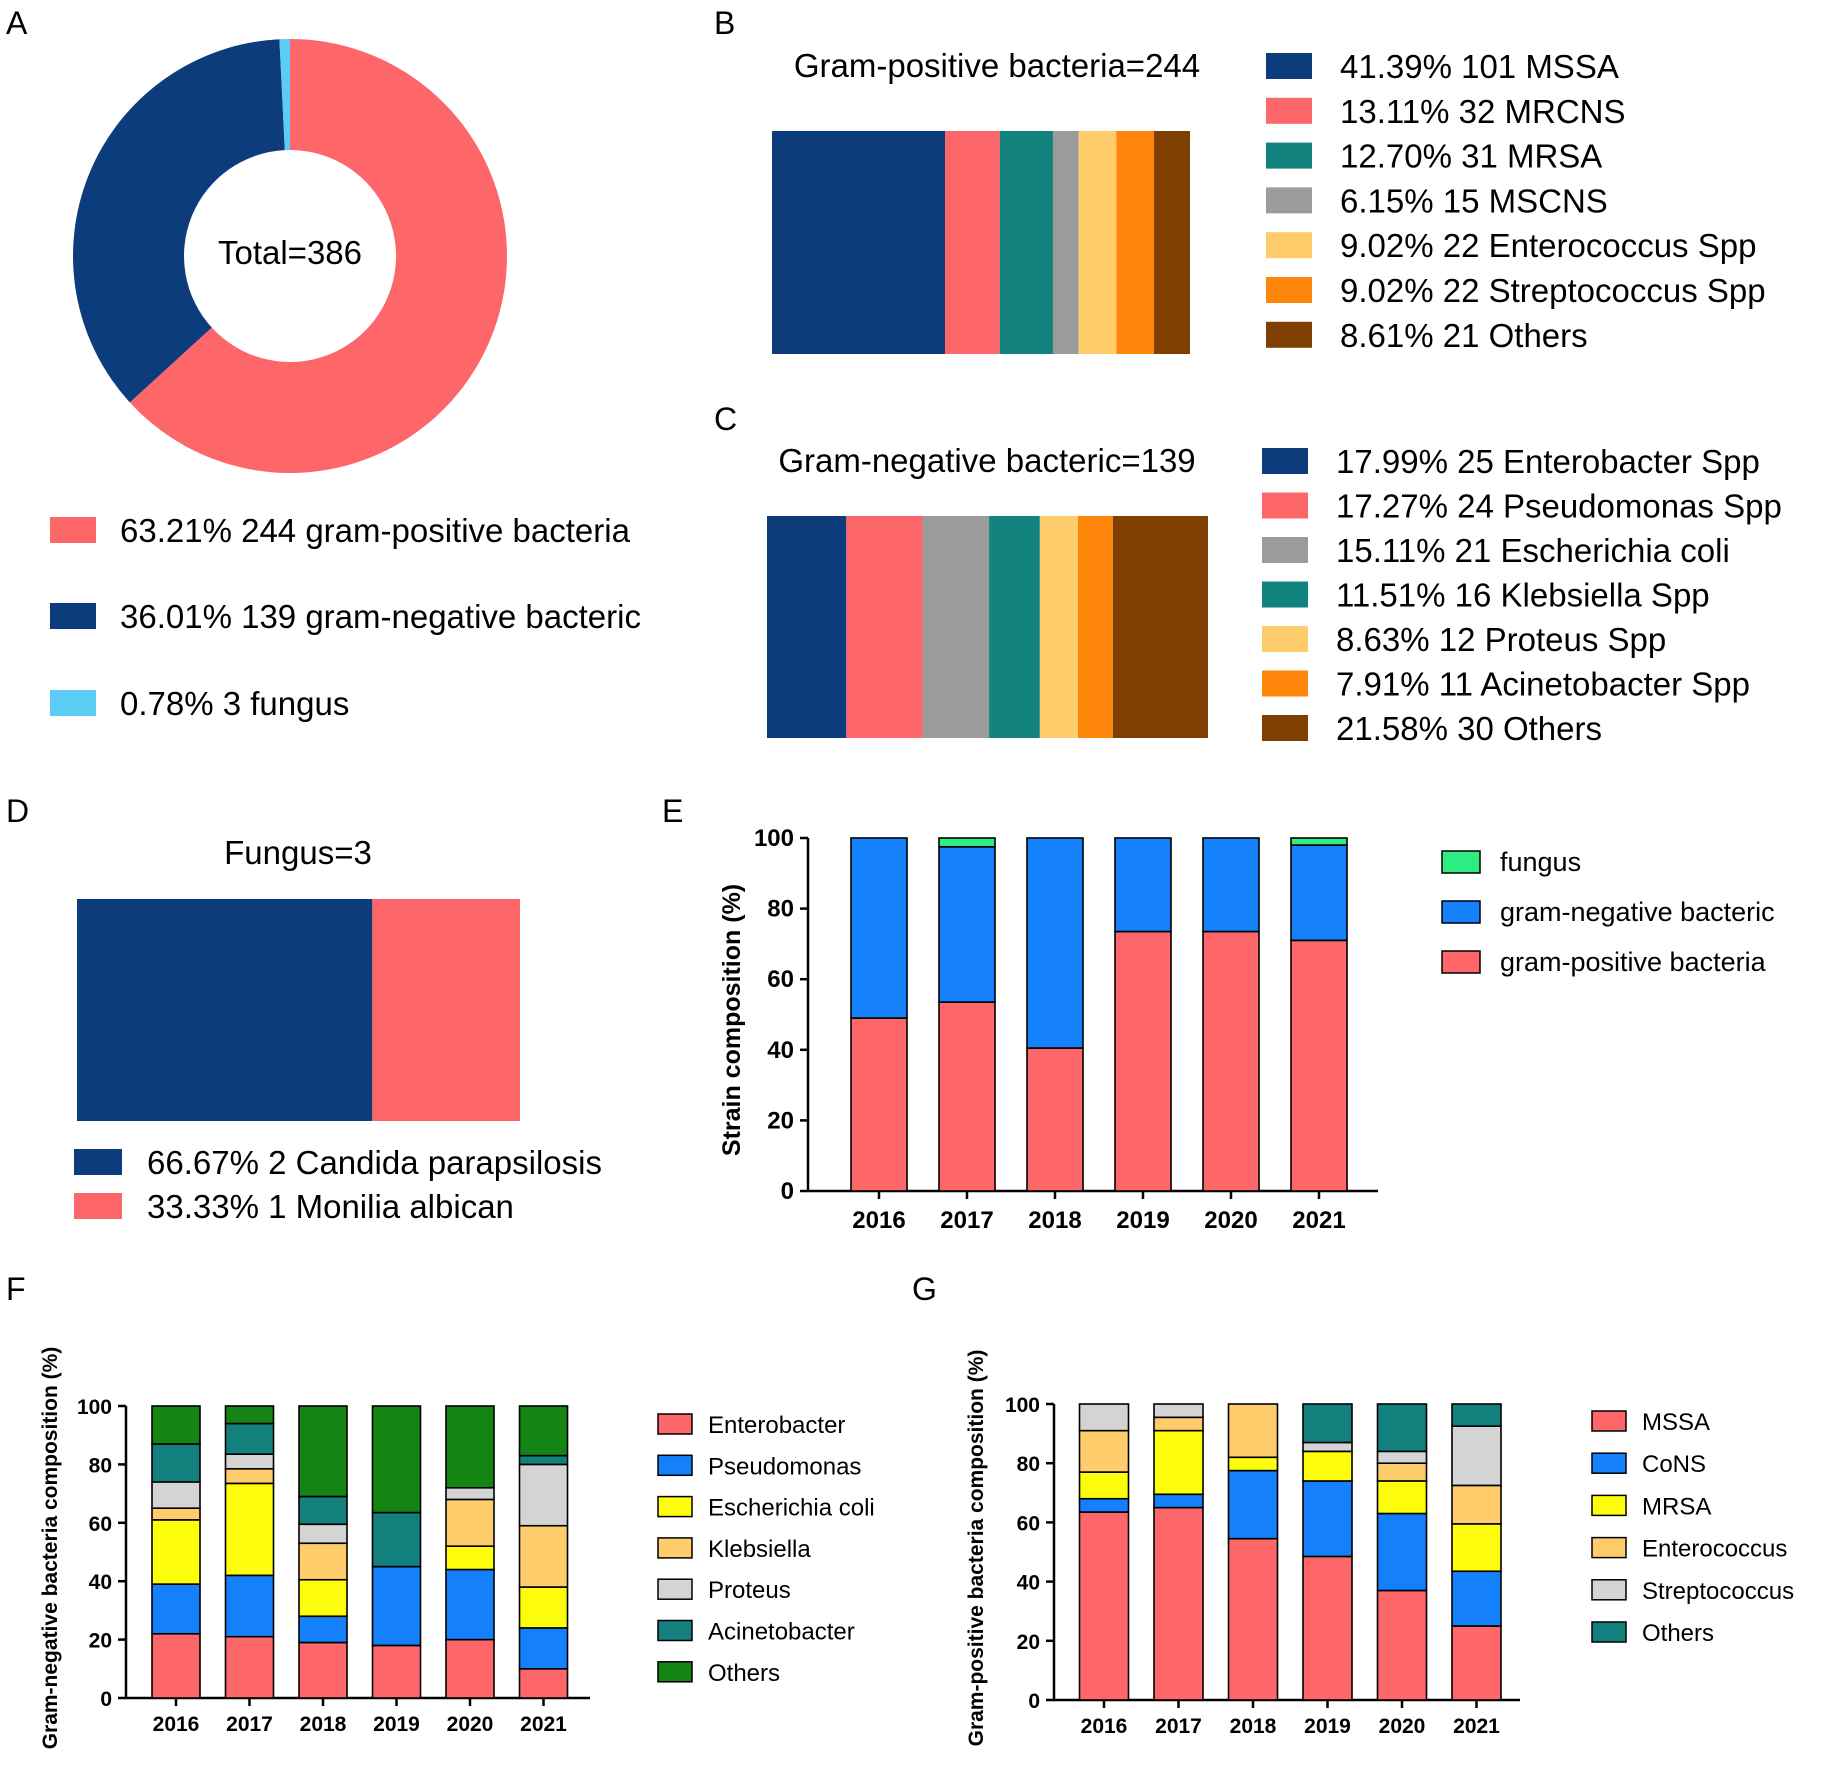 Image resolution: width=1831 pixels, height=1784 pixels. What do you see at coordinates (1609, 1590) in the screenshot?
I see `legend-swatch-streptococcus` at bounding box center [1609, 1590].